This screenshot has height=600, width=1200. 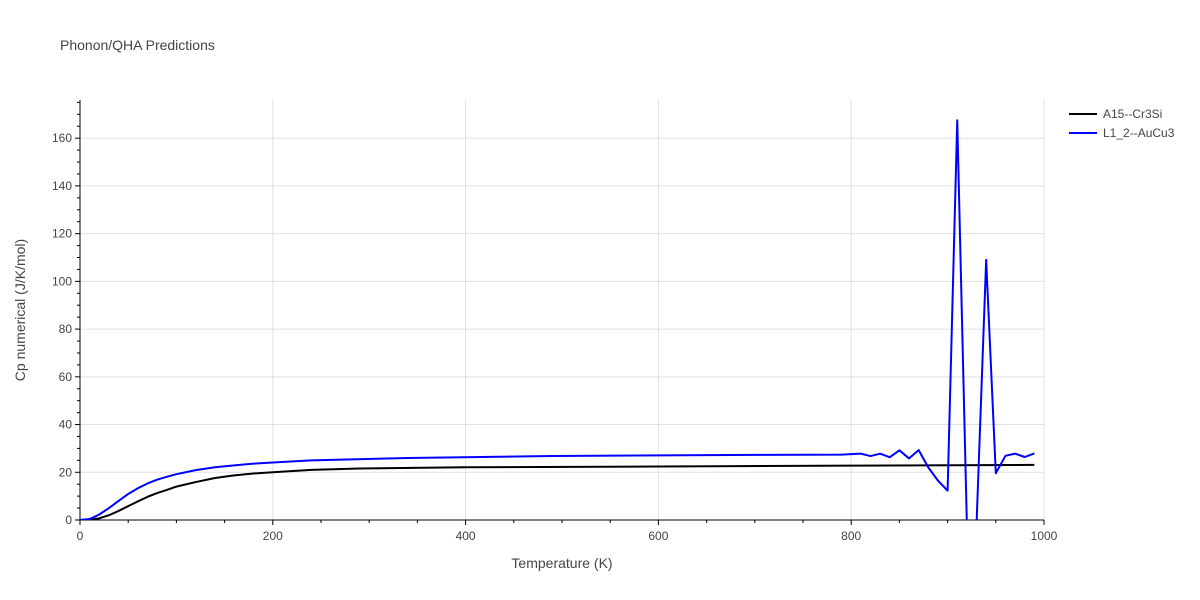 I want to click on chart-title: Phonon/QHA Predictions, so click(x=137, y=45).